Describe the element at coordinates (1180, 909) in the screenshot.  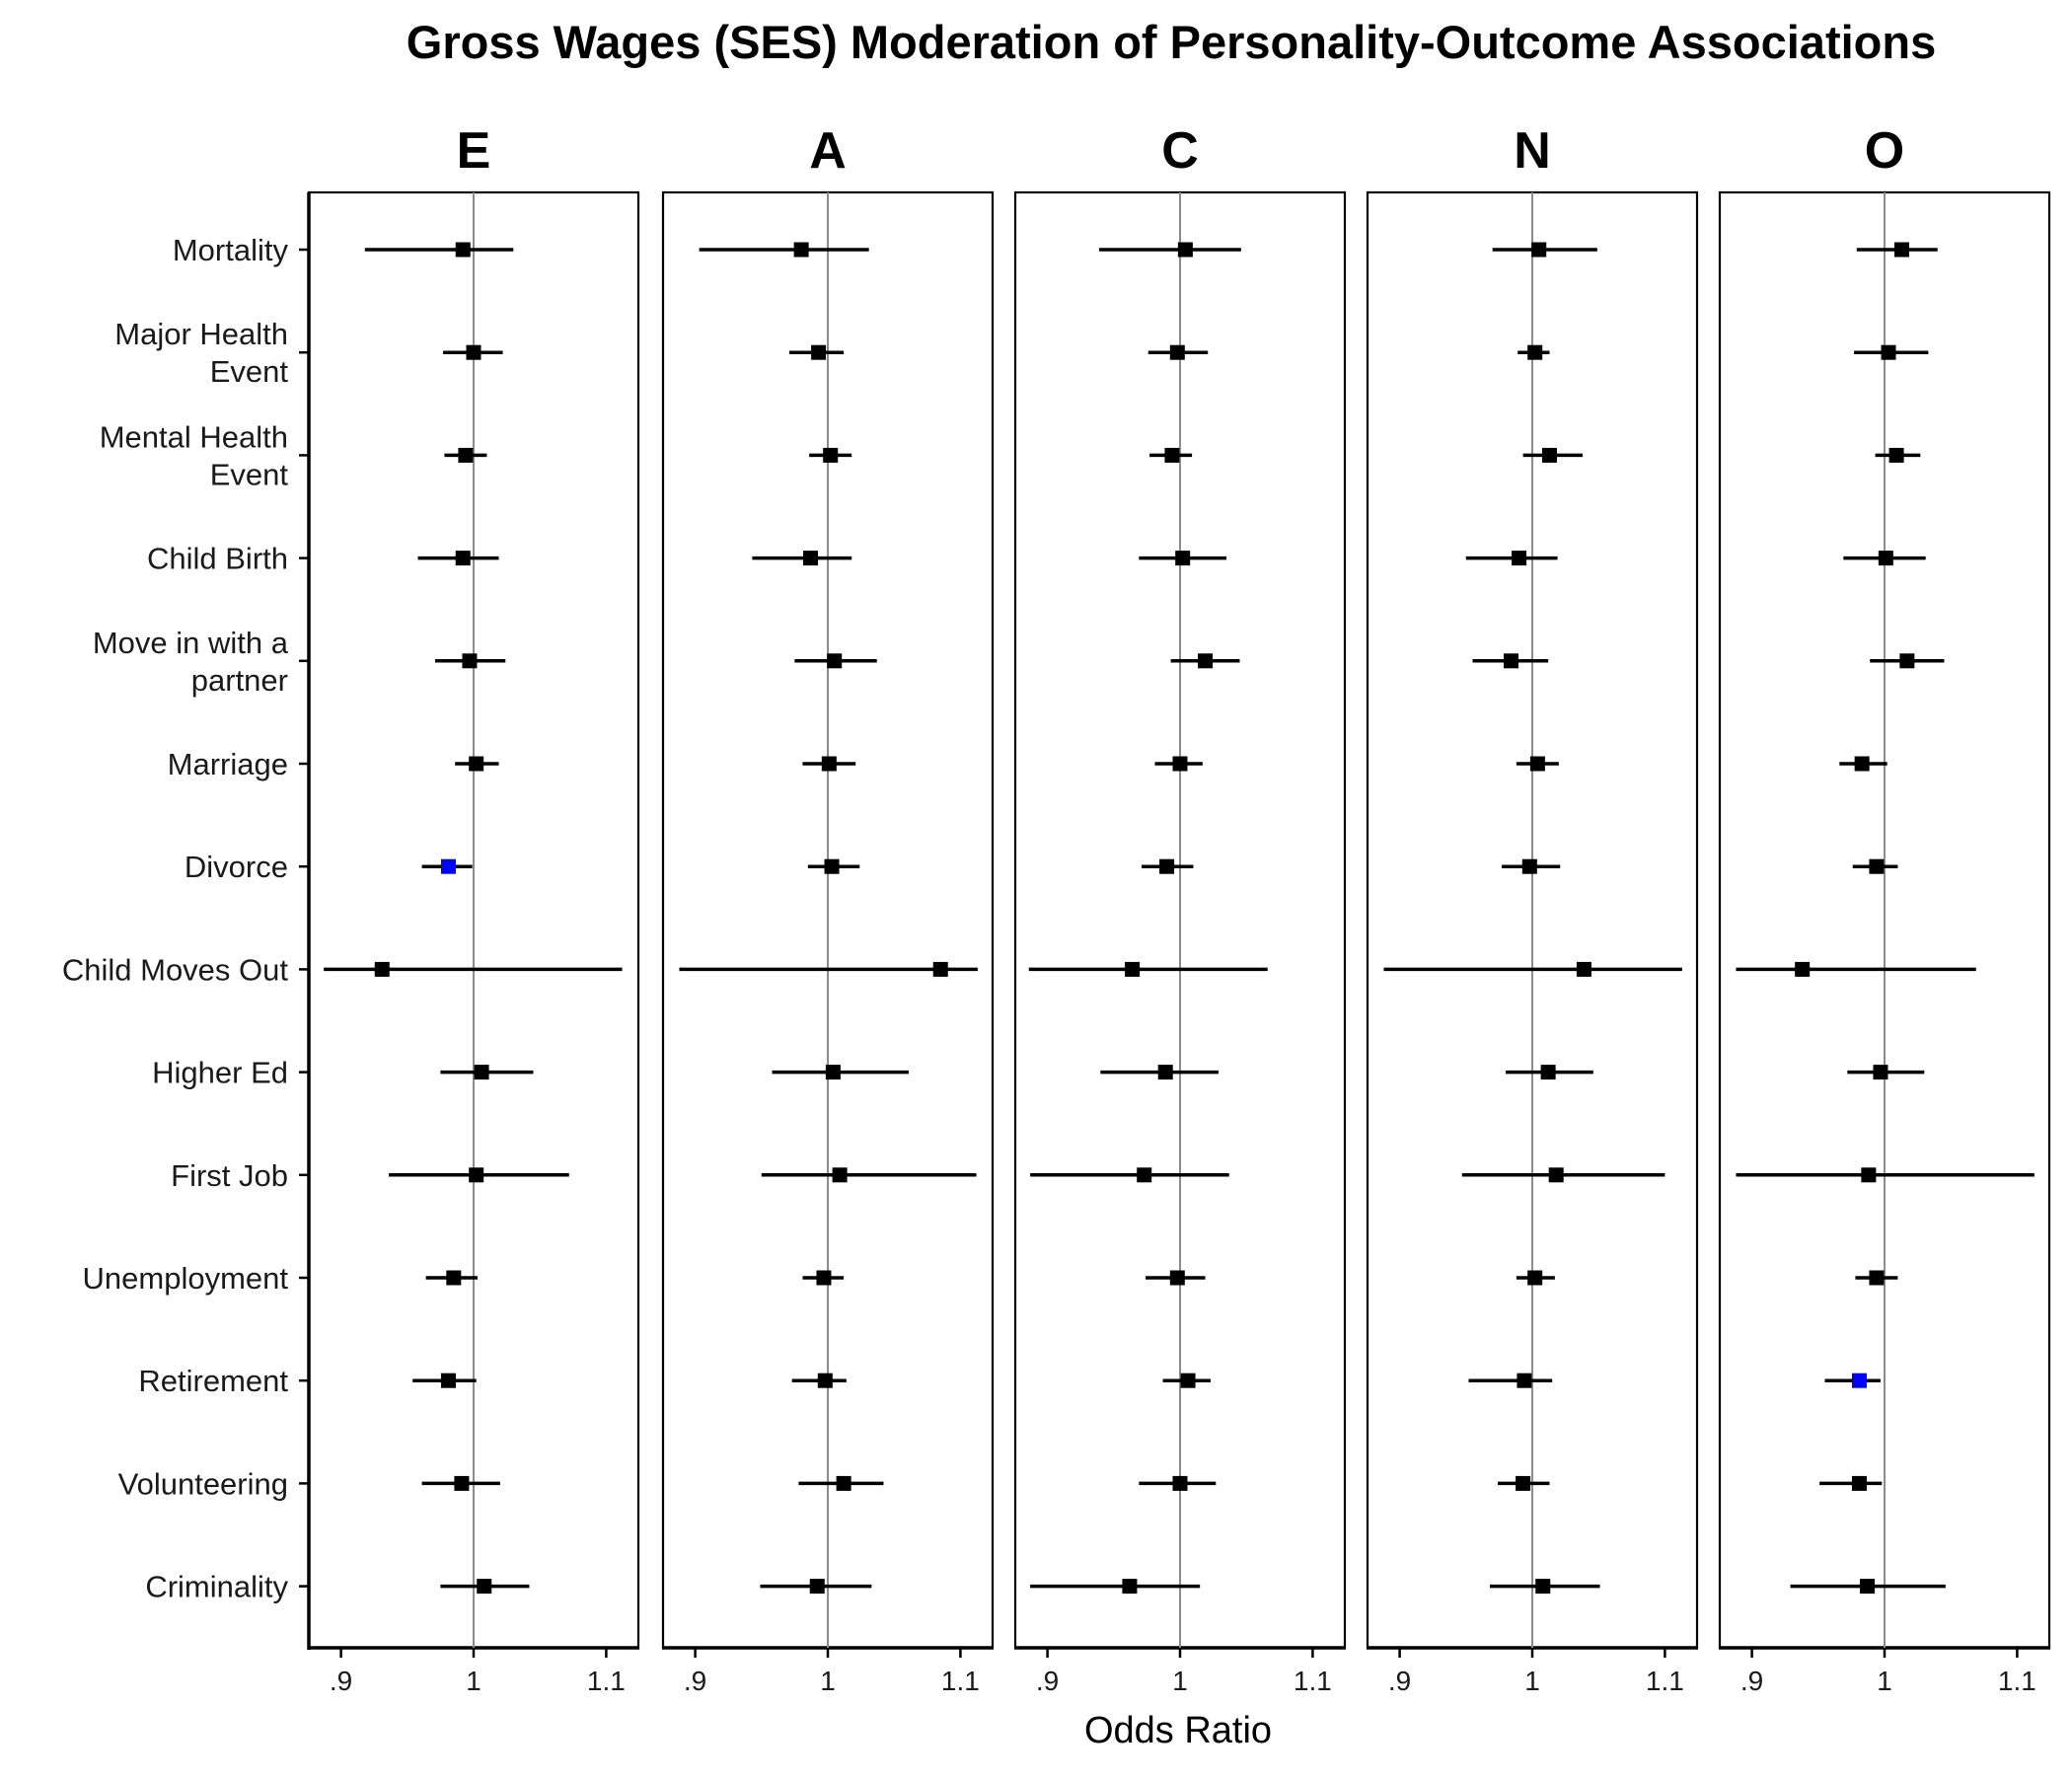
I see `panel-c: C .9 1 1.1` at that location.